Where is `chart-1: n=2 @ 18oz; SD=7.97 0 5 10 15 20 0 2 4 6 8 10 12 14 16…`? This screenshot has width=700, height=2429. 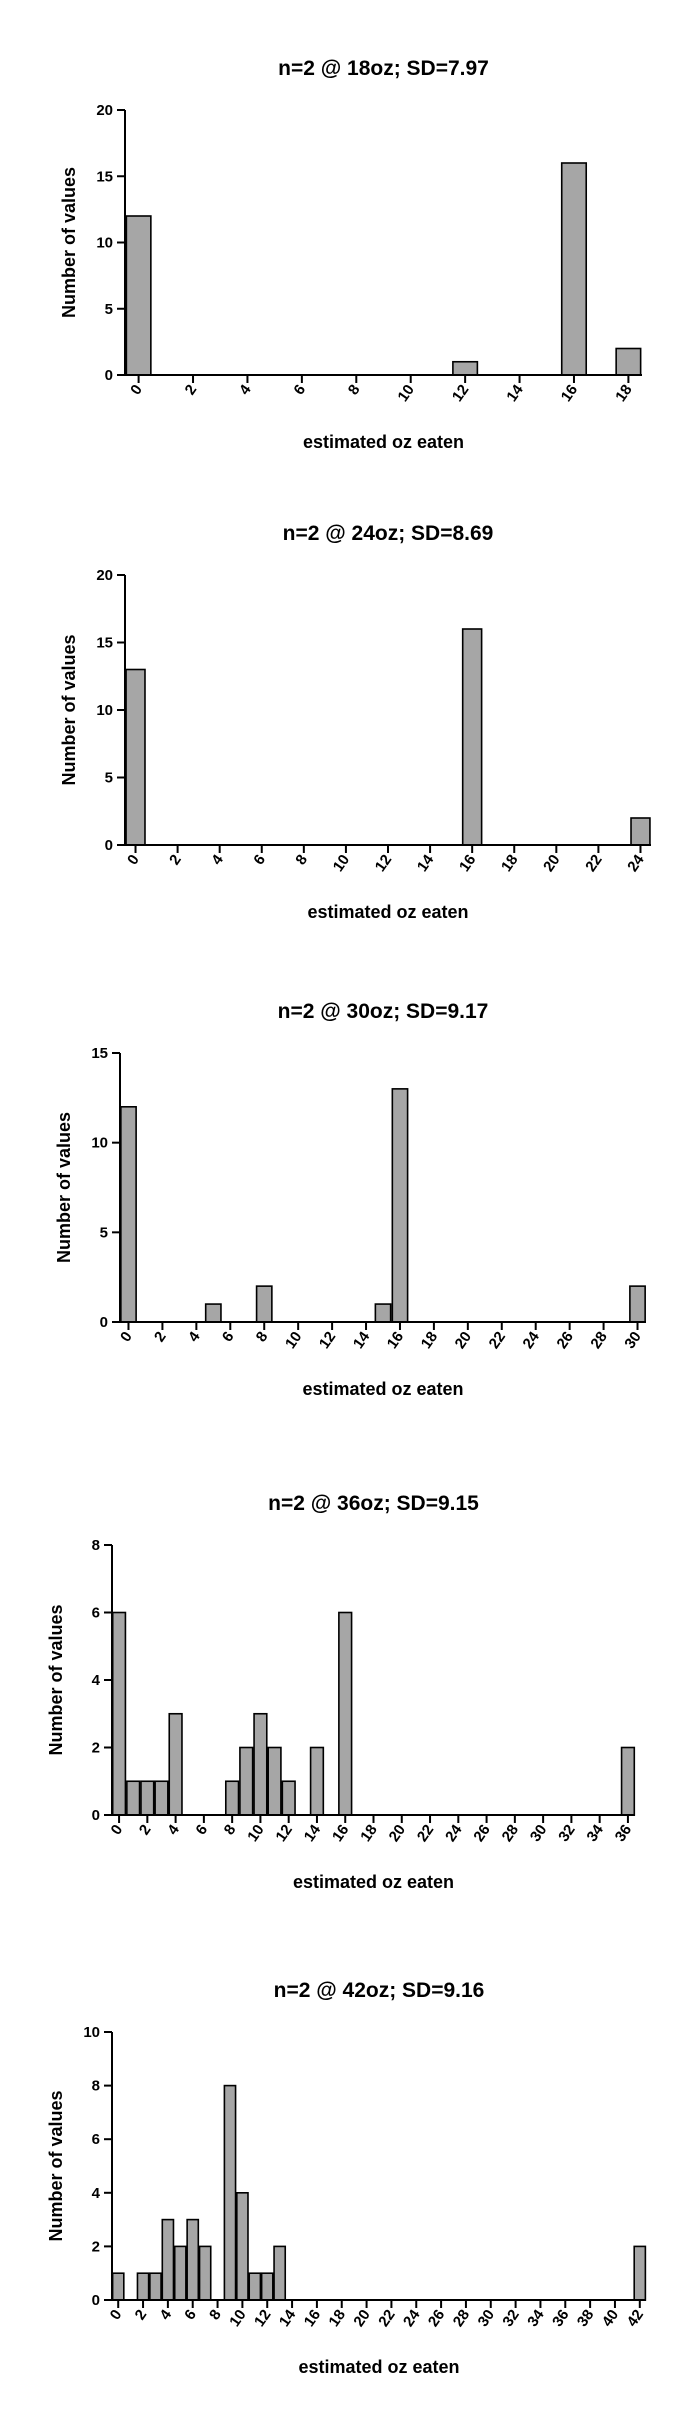
chart-1: n=2 @ 18oz; SD=7.97 0 5 10 15 20 0 2 4 6 8 10 12 14 16… is located at coordinates (350, 254).